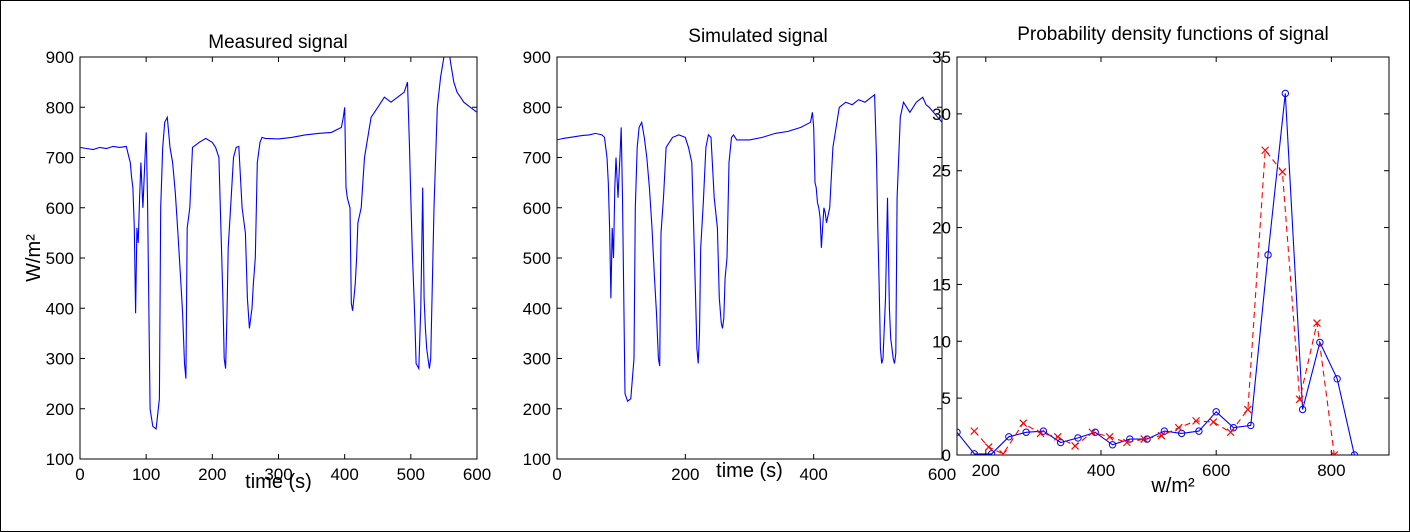 Image resolution: width=1410 pixels, height=532 pixels. Describe the element at coordinates (537, 57) in the screenshot. I see `y-tick-label: 900` at that location.